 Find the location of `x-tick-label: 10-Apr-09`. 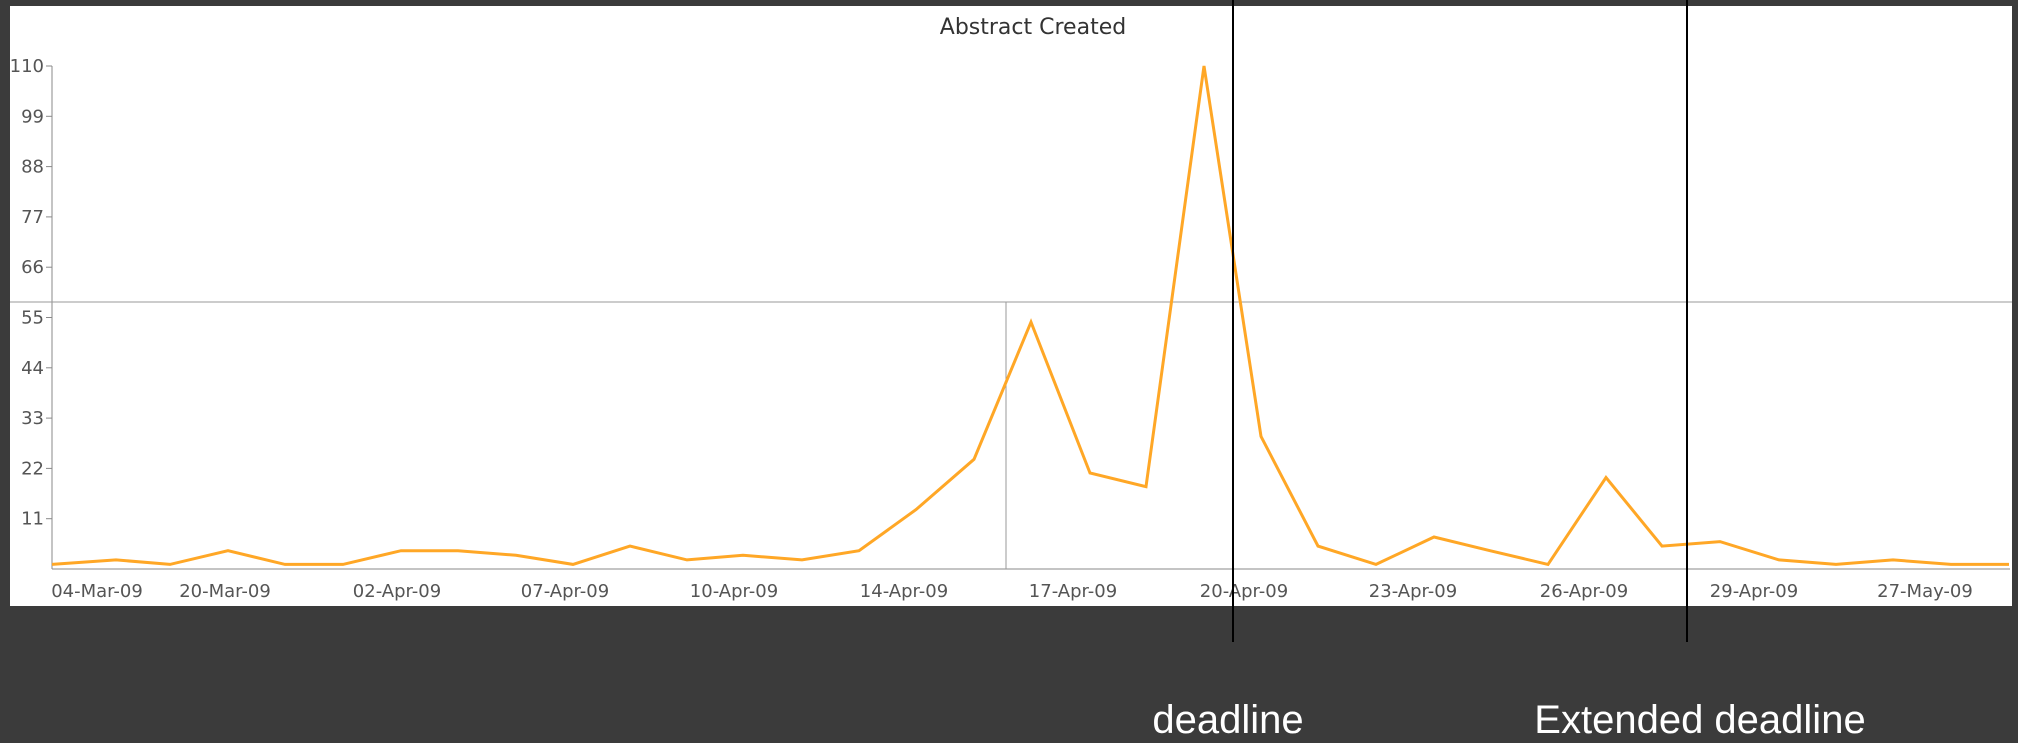

x-tick-label: 10-Apr-09 is located at coordinates (734, 591).